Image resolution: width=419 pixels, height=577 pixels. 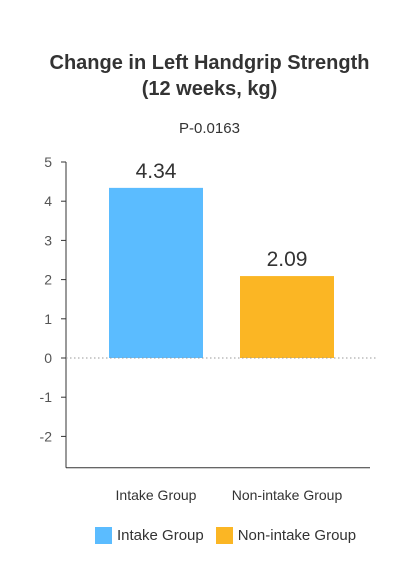 I want to click on legend-label-non-intake: Non-intake Group, so click(x=297, y=535).